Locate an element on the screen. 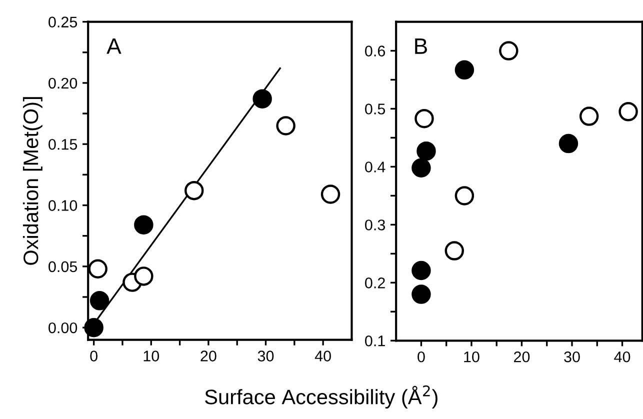 This screenshot has width=643, height=419. y-axis-title: Oxidation [Met(O)] is located at coordinates (32, 181).